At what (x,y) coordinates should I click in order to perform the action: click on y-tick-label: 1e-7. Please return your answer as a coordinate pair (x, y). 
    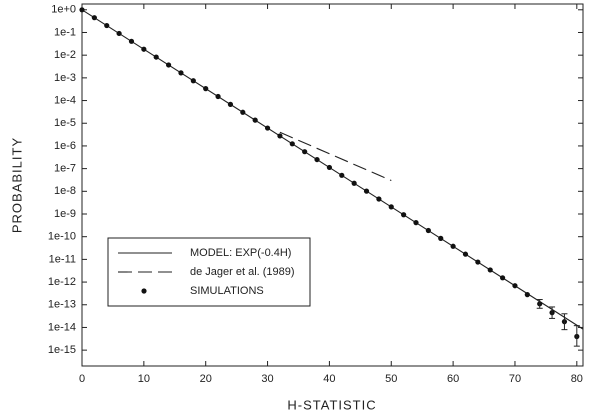
    Looking at the image, I should click on (65, 169).